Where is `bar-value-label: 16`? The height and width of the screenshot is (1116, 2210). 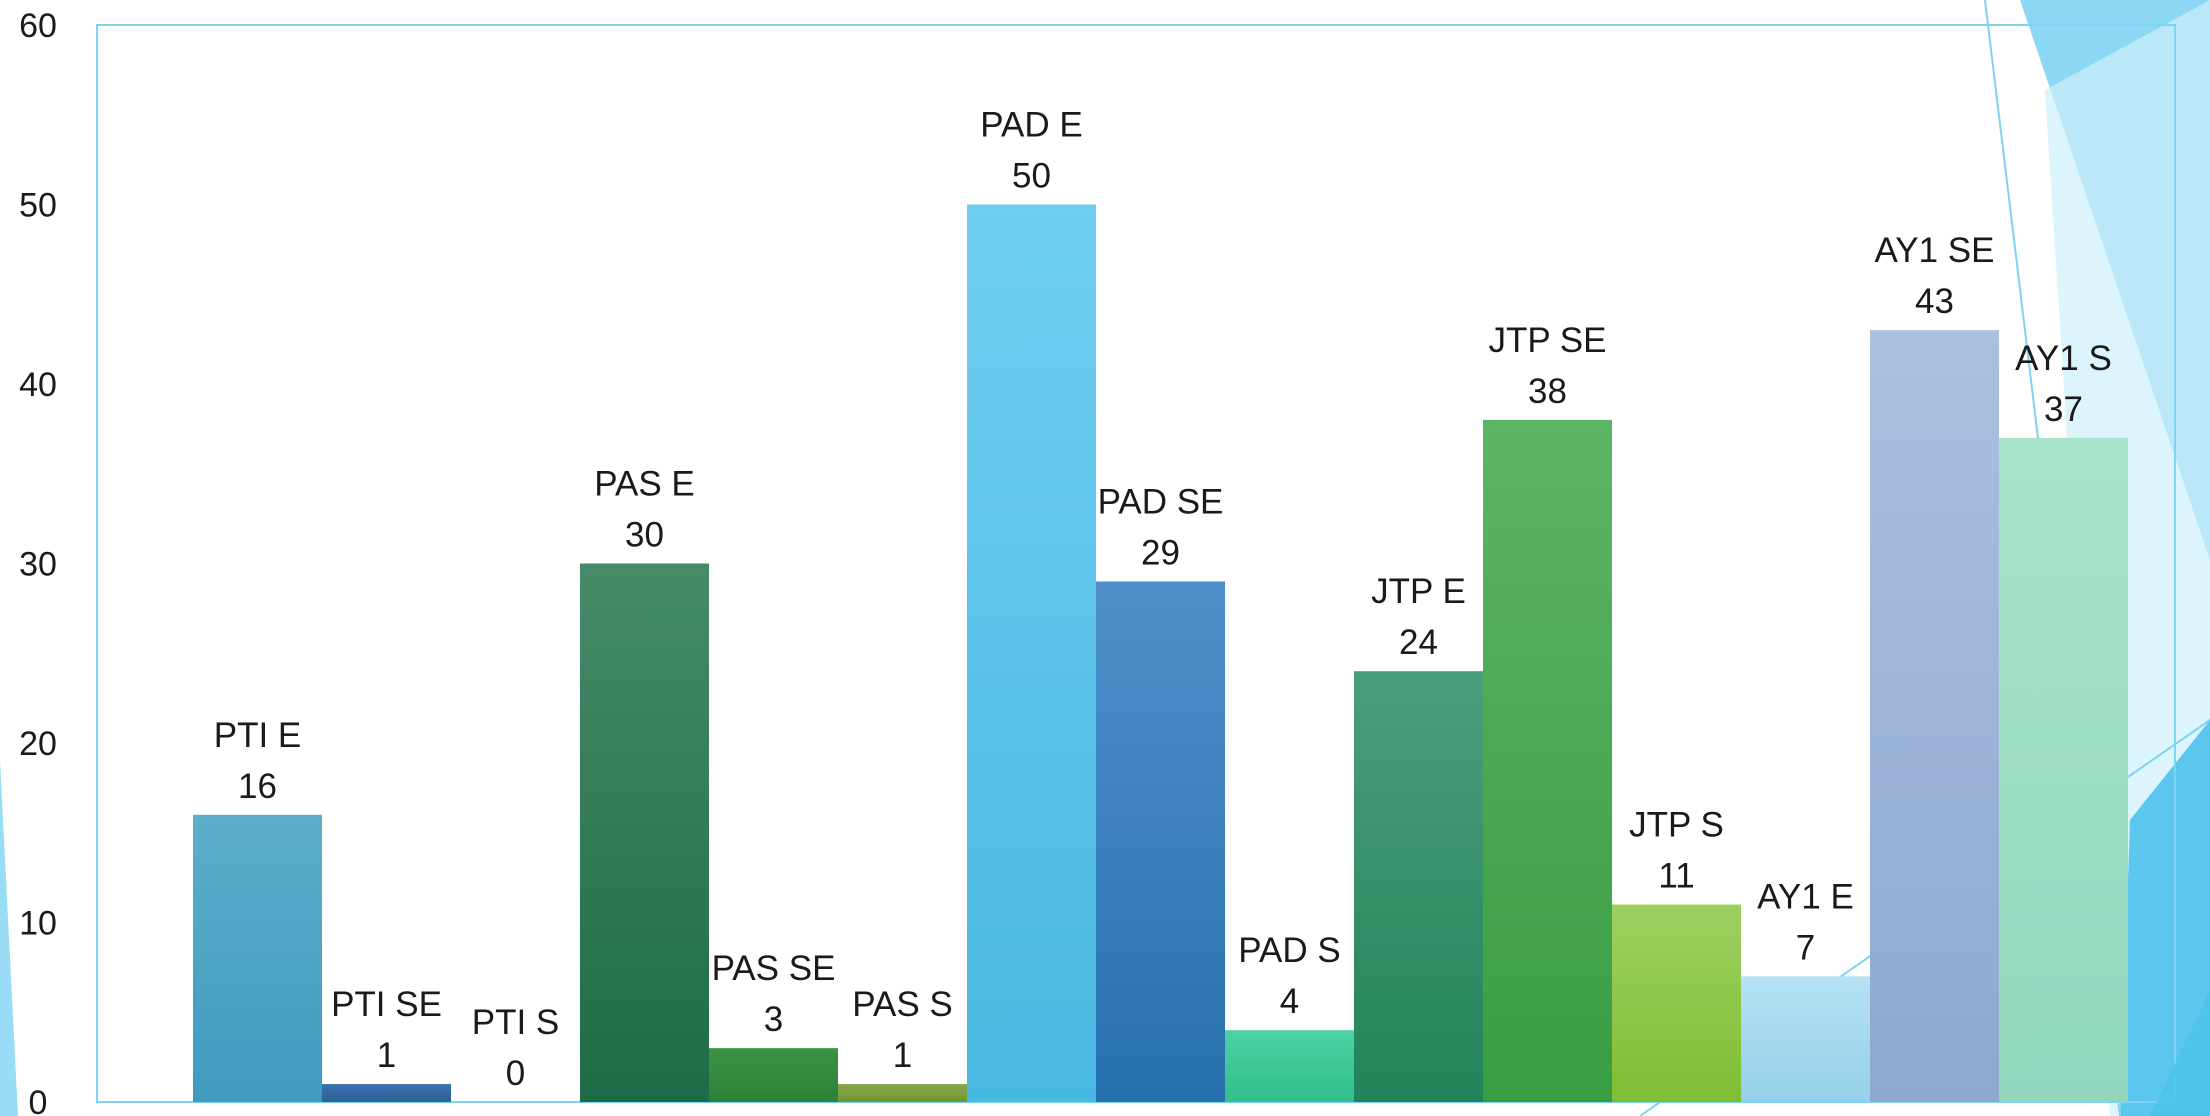 bar-value-label: 16 is located at coordinates (257, 786).